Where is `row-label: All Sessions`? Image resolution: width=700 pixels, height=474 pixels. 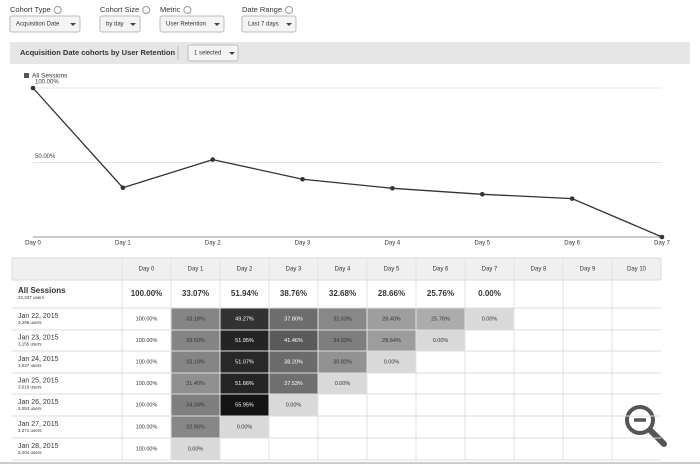
row-label: All Sessions is located at coordinates (42, 290).